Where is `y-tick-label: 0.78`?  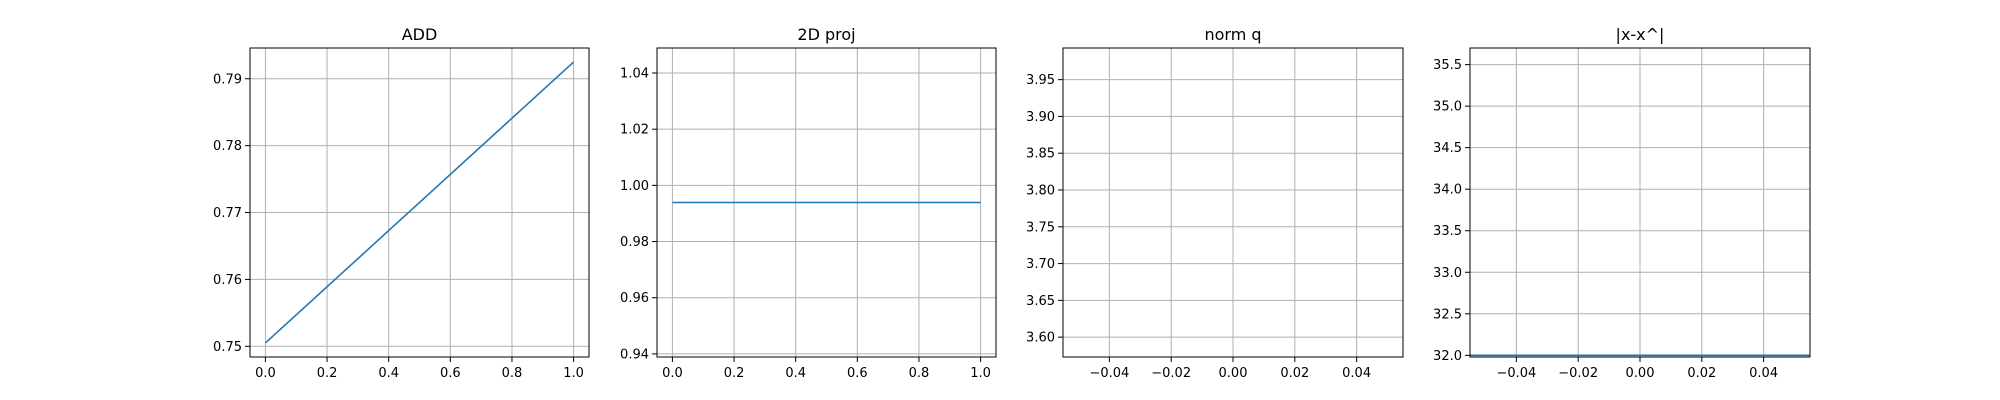
y-tick-label: 0.78 is located at coordinates (227, 146).